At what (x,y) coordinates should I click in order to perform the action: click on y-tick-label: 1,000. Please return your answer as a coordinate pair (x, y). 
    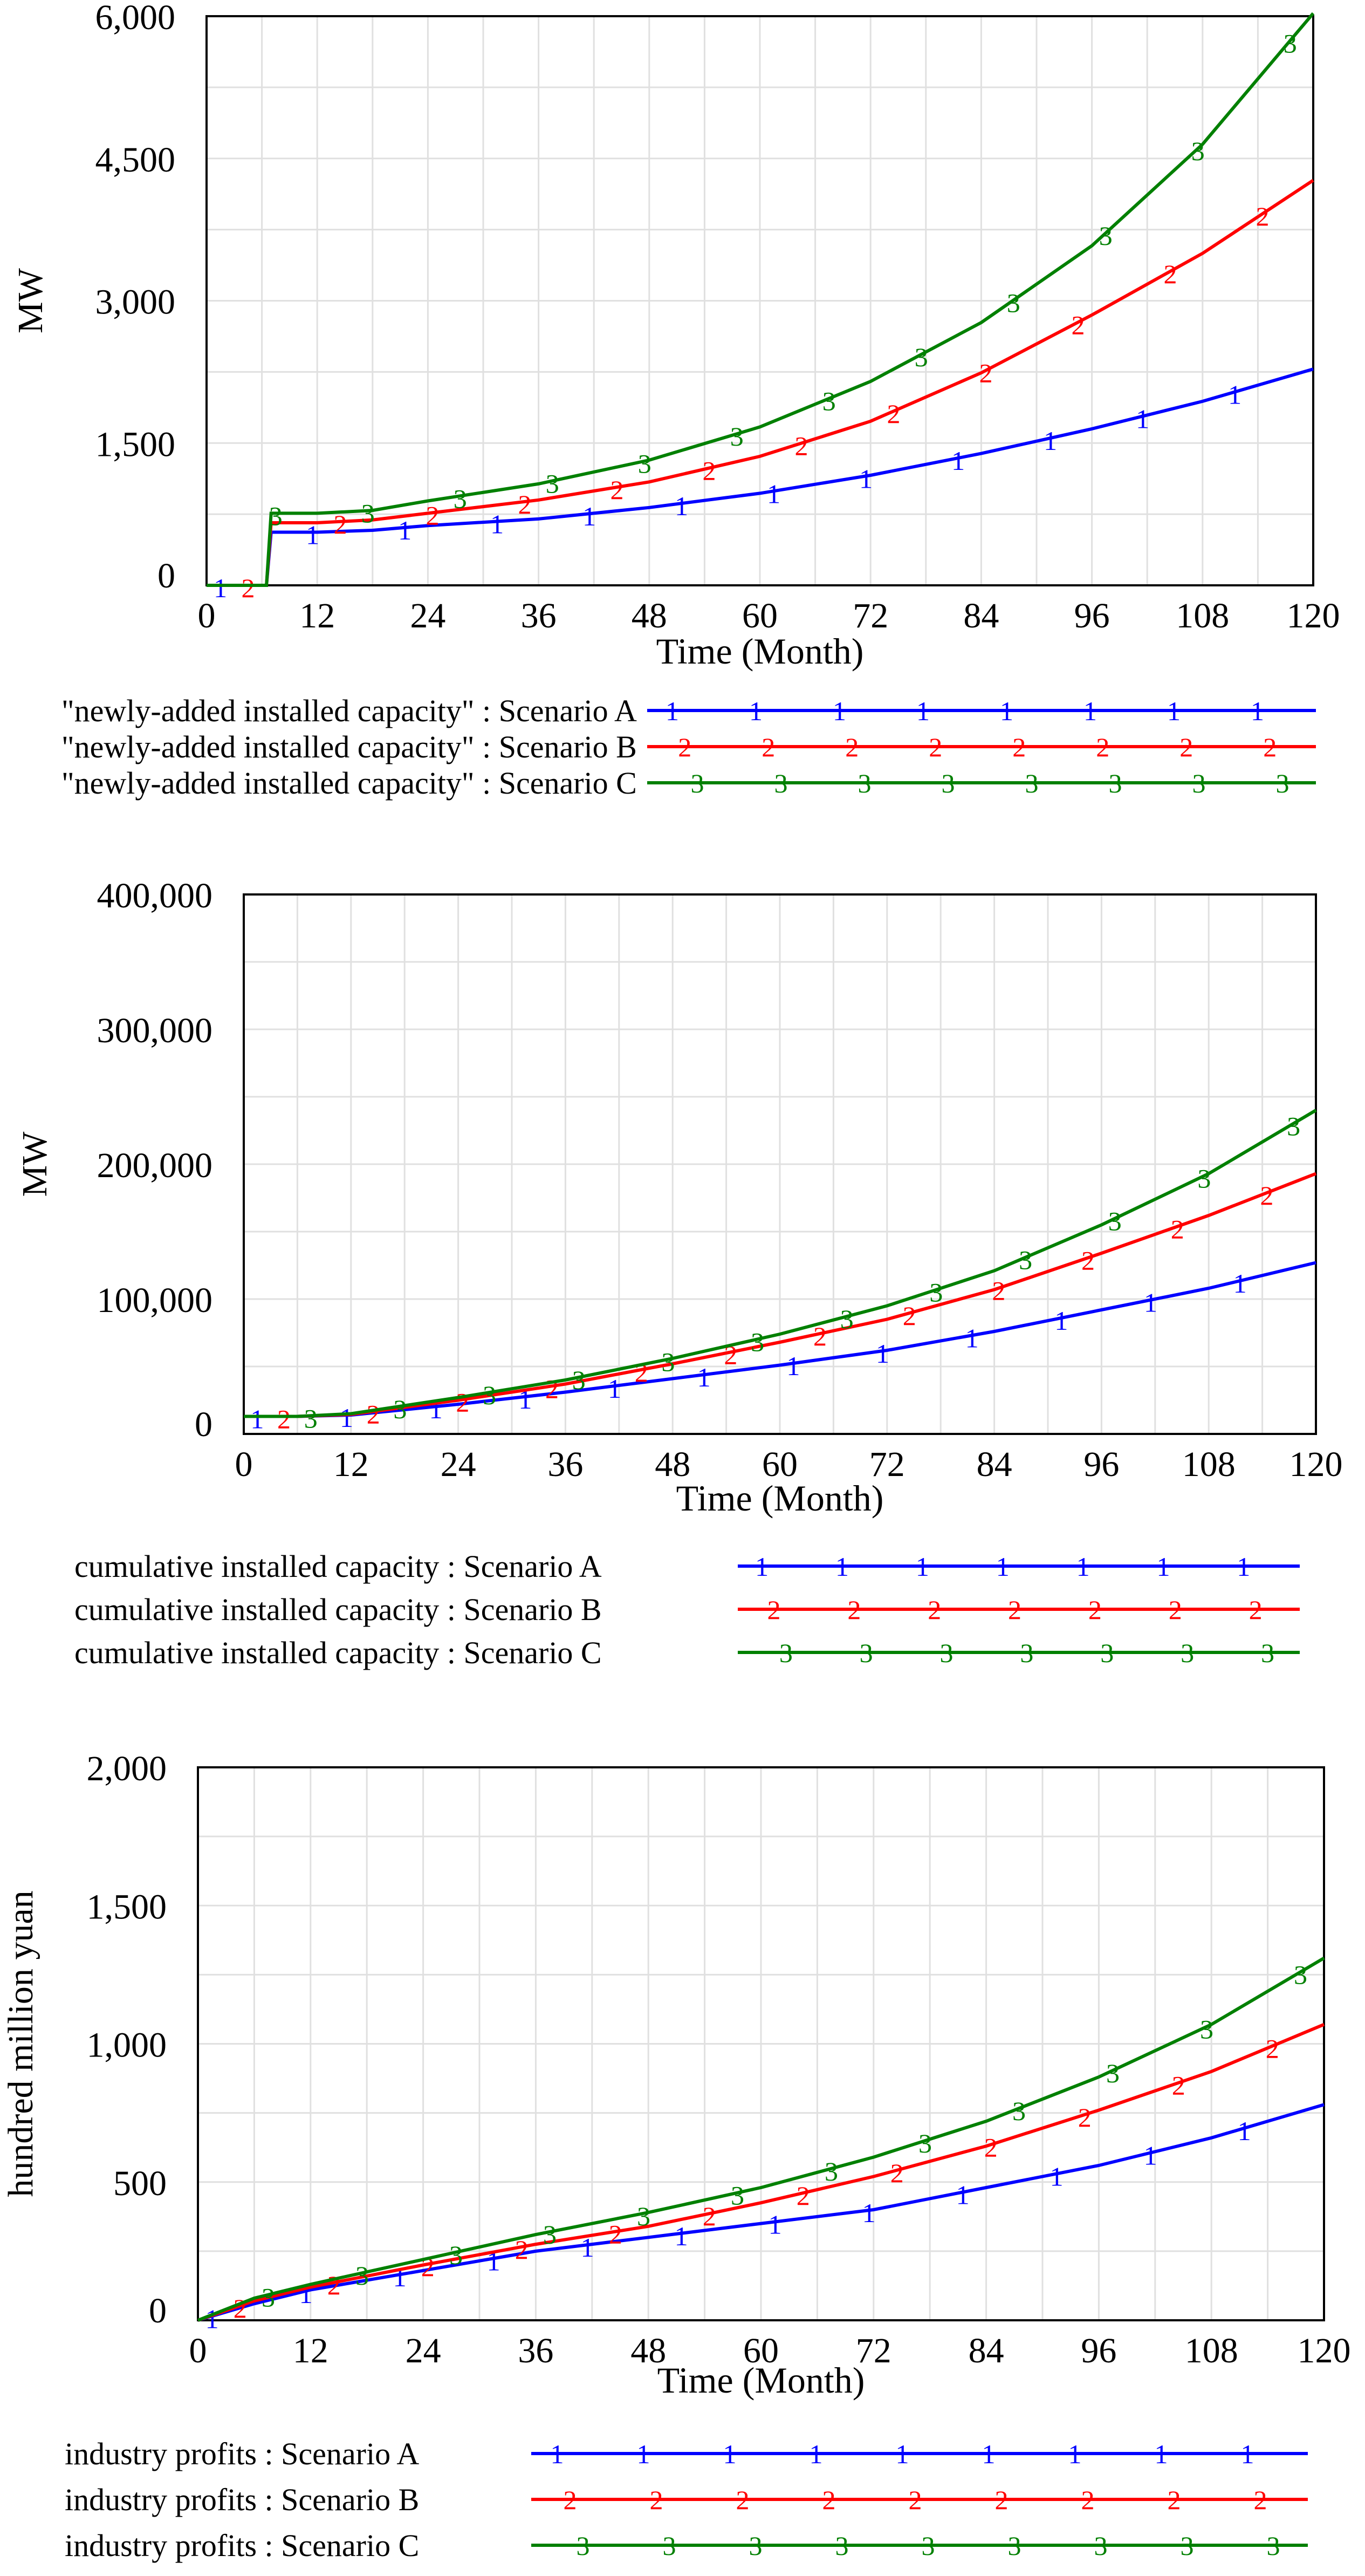
    Looking at the image, I should click on (127, 2045).